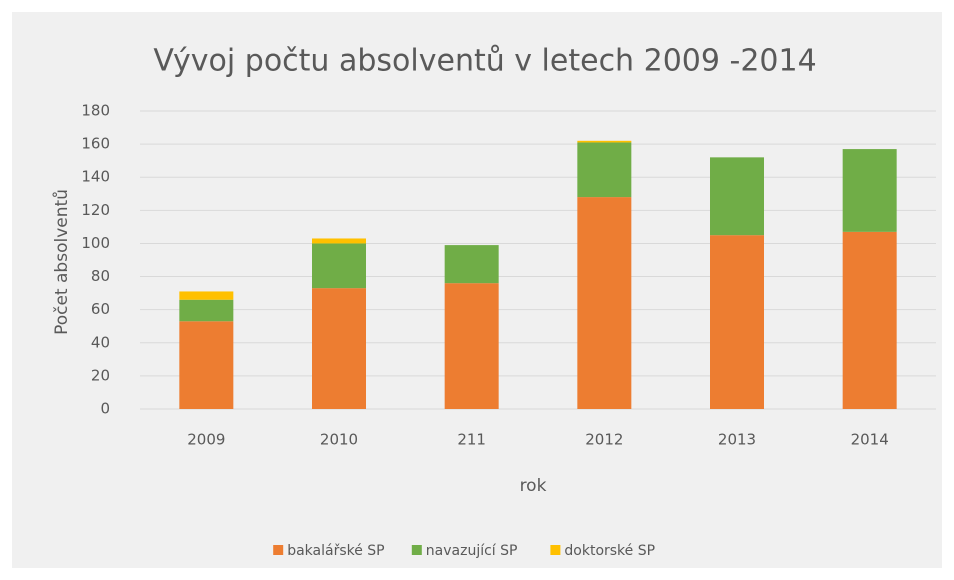  I want to click on y-axis-label: Počet absolventů, so click(62, 262).